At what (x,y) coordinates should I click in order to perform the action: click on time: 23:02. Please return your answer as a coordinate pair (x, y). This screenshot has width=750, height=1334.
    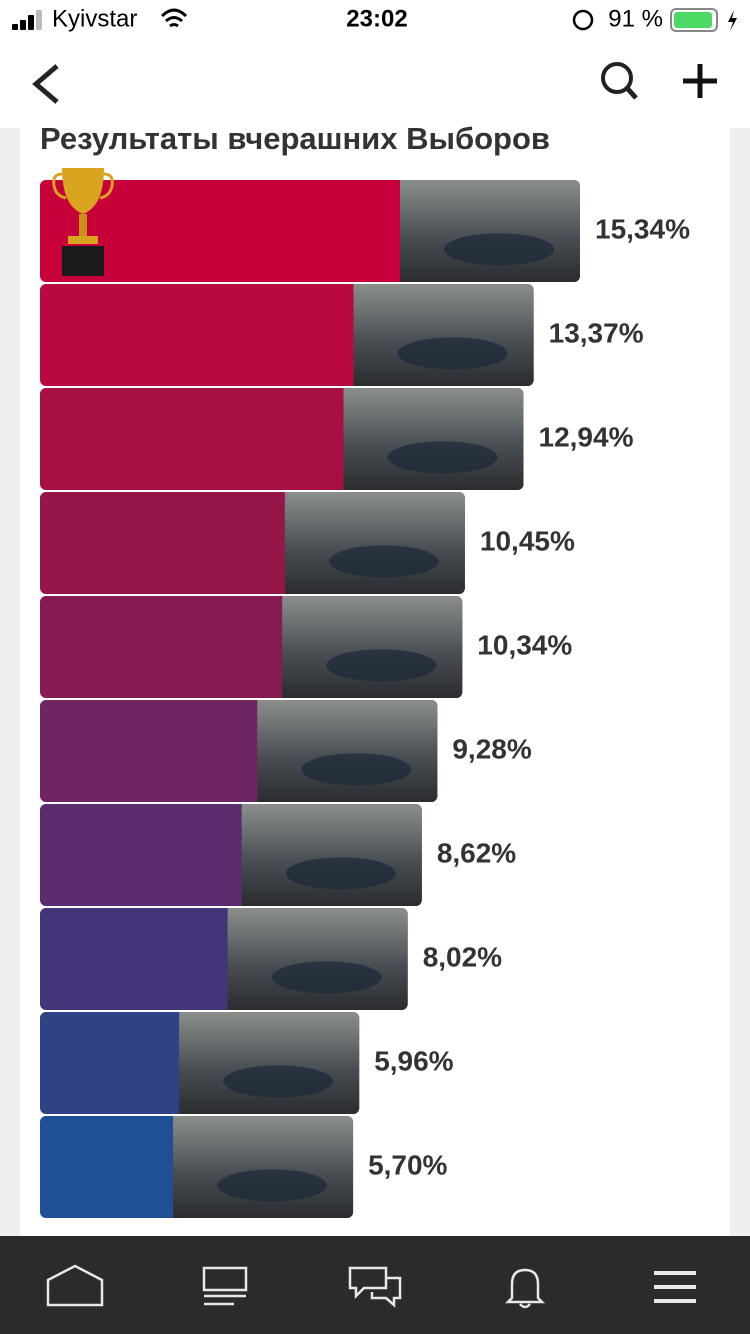
    Looking at the image, I should click on (376, 18).